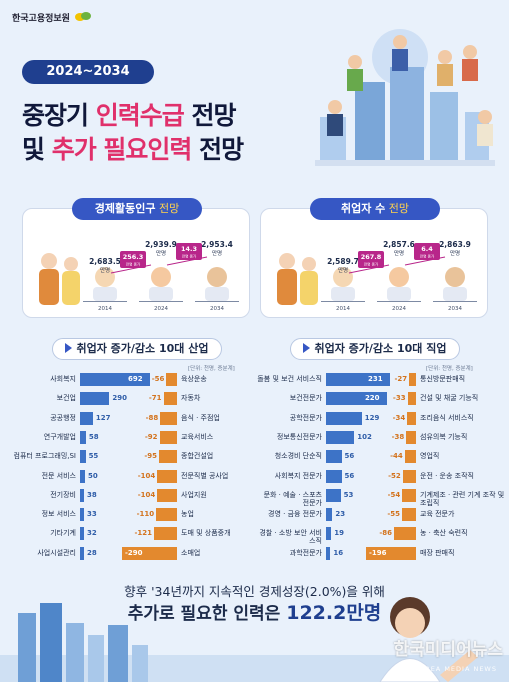  I want to click on occupation-unit-note: [단위: 천명, 증분계], so click(449, 369).